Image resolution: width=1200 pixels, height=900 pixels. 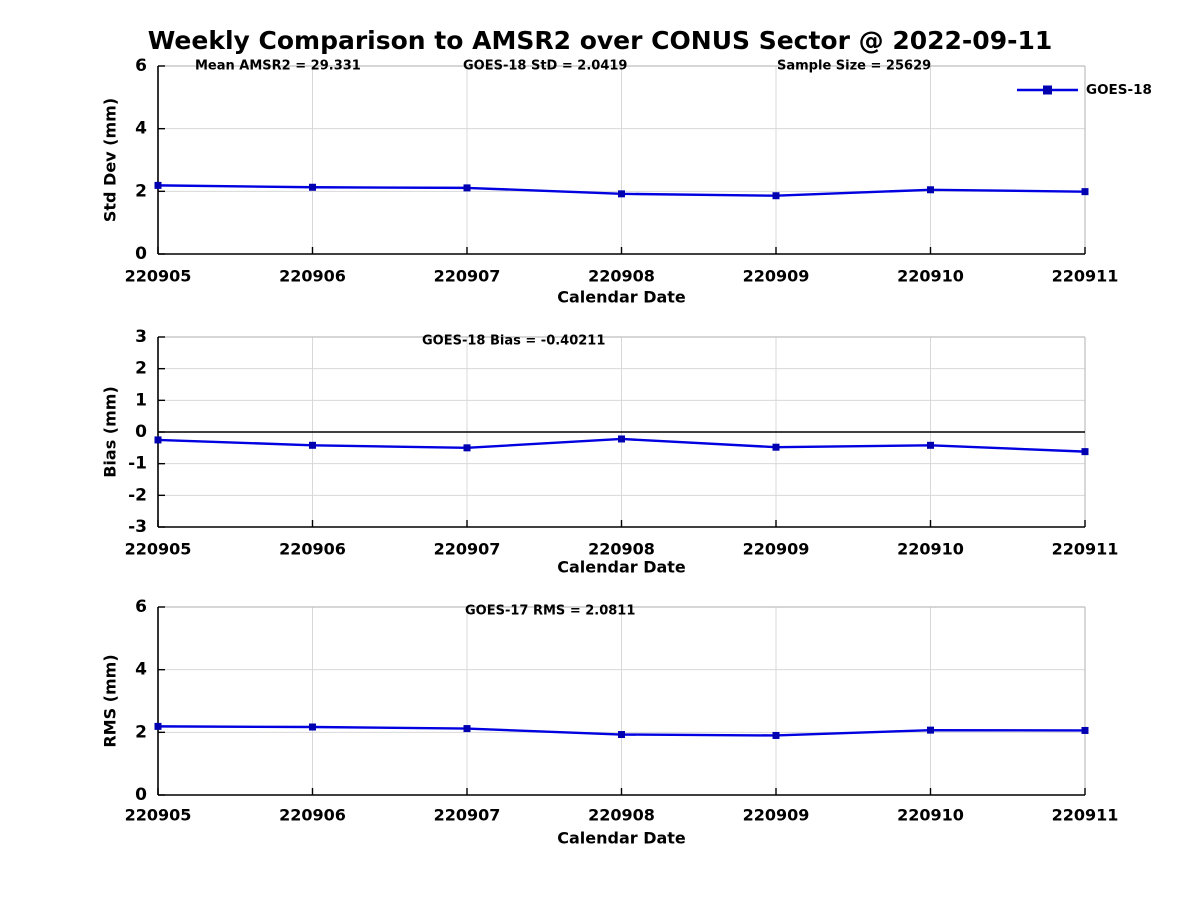 What do you see at coordinates (1047, 90) in the screenshot?
I see `legend-marker` at bounding box center [1047, 90].